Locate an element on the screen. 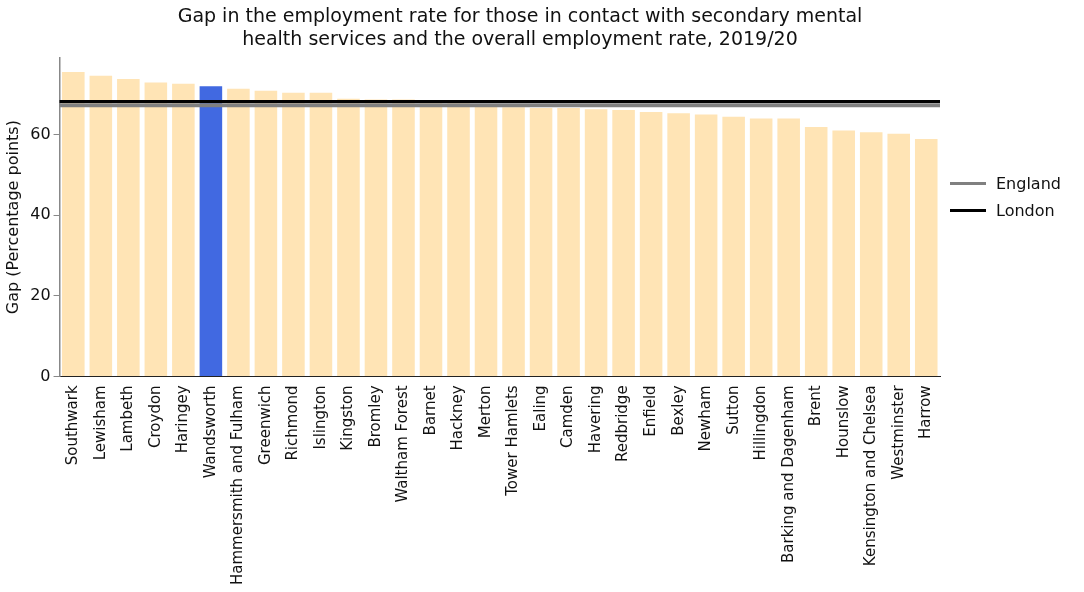 This screenshot has width=1084, height=592. x-tick-label: Kensington and Chelsea is located at coordinates (870, 476).